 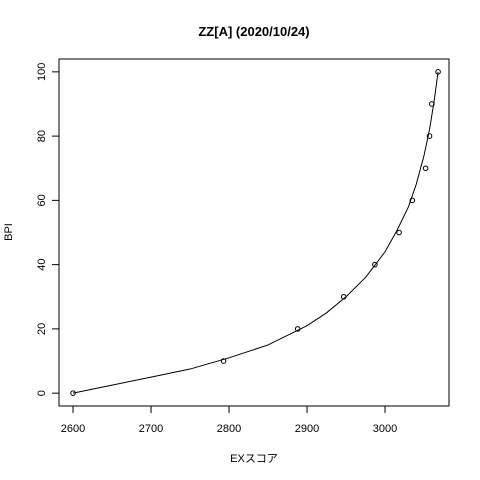 I want to click on x-axis-label: EXスコア, so click(x=254, y=459).